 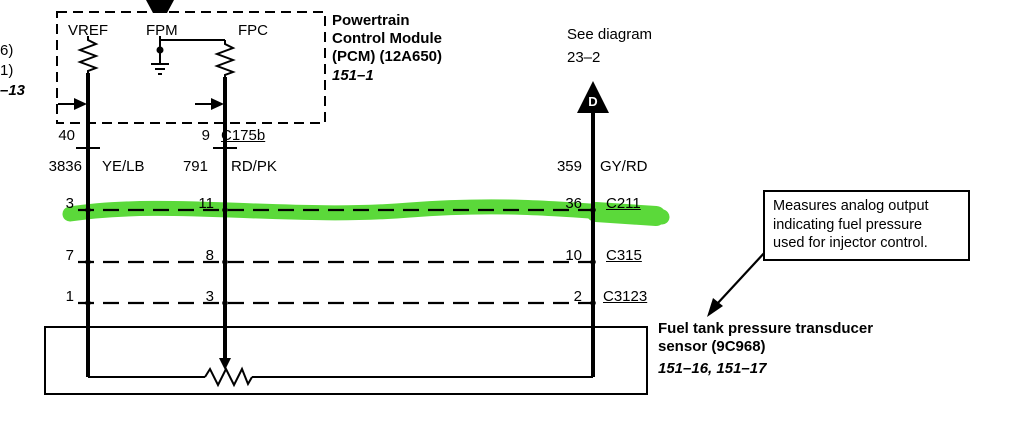 I want to click on junction-dots, so click(x=340, y=256).